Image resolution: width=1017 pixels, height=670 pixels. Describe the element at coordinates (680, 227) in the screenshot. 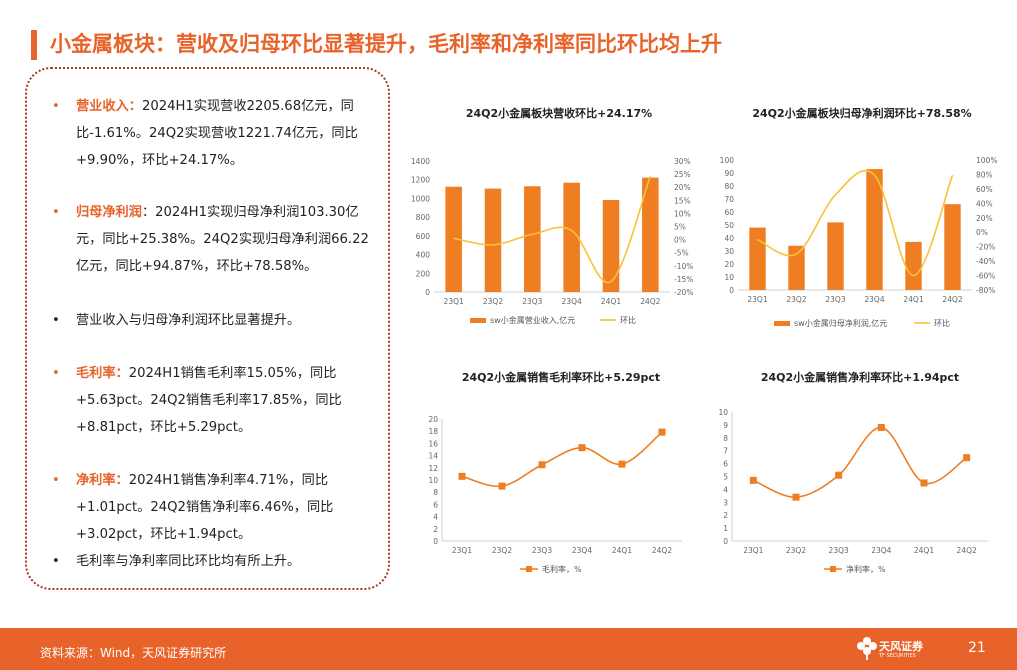

I see `y-tick-right: 5%` at that location.